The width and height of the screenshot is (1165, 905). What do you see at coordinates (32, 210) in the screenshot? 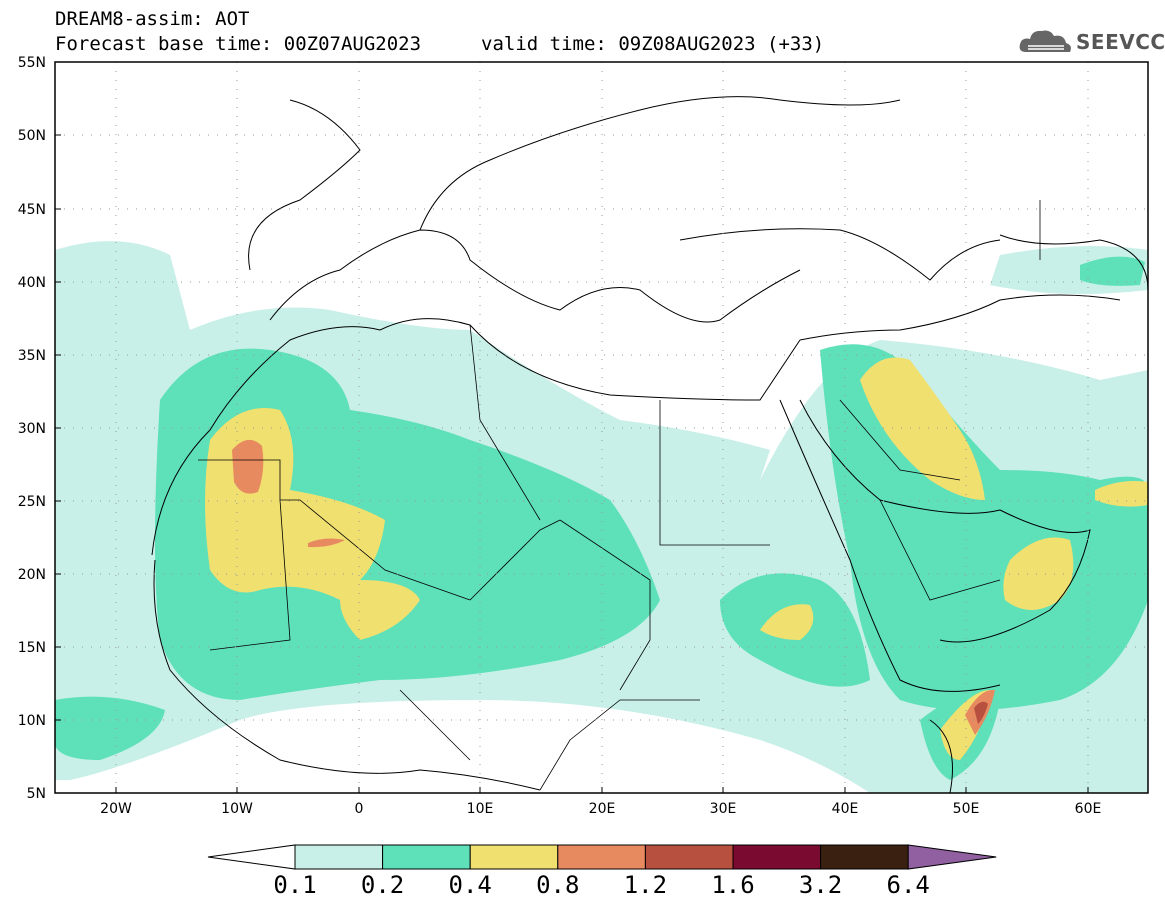
I see `lat-label: 45N` at bounding box center [32, 210].